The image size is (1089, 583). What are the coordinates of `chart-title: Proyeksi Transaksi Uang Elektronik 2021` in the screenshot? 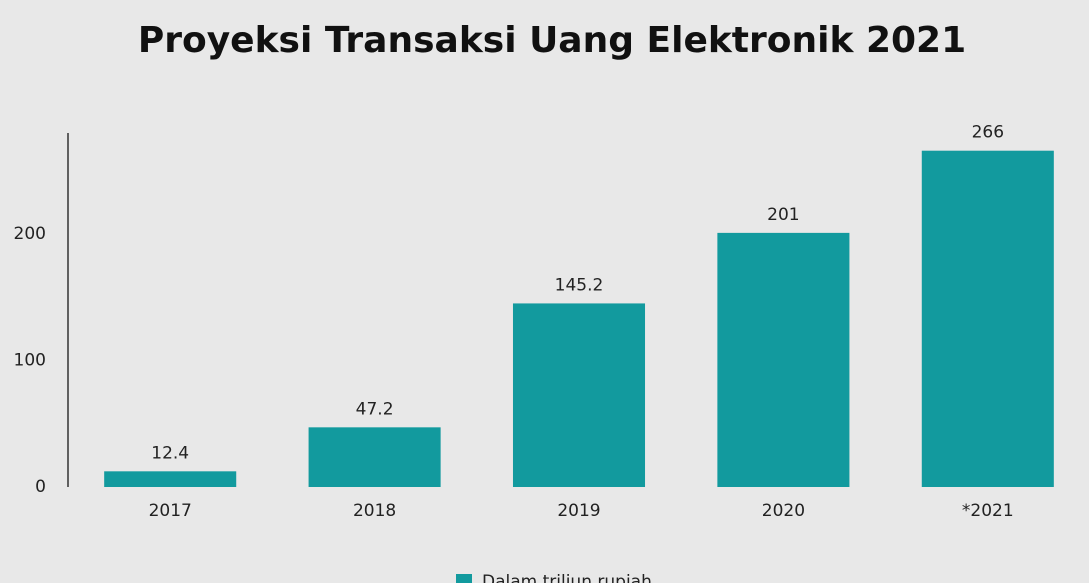 It's located at (552, 40).